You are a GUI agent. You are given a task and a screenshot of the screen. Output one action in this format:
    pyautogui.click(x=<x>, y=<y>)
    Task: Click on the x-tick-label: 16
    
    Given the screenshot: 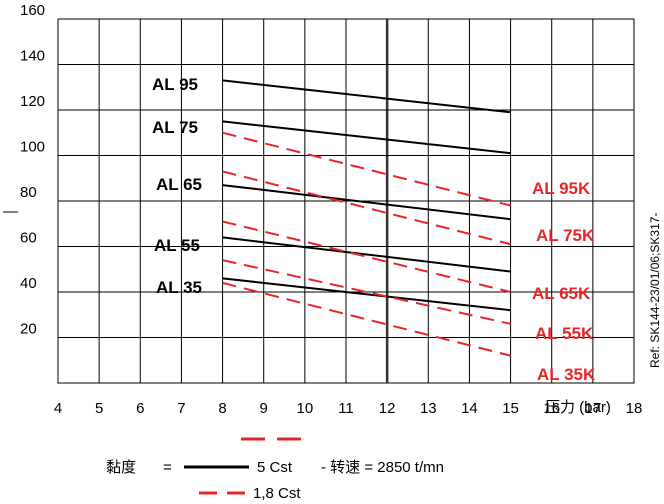 What is the action you would take?
    pyautogui.click(x=551, y=408)
    